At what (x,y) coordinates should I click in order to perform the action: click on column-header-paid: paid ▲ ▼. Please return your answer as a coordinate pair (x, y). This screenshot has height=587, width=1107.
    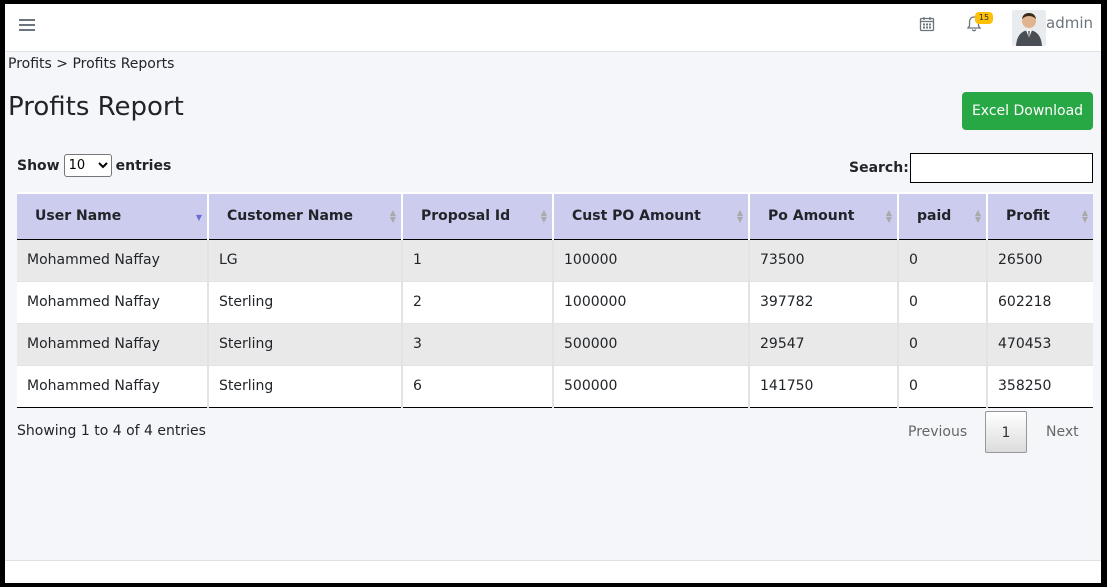
    Looking at the image, I should click on (942, 216).